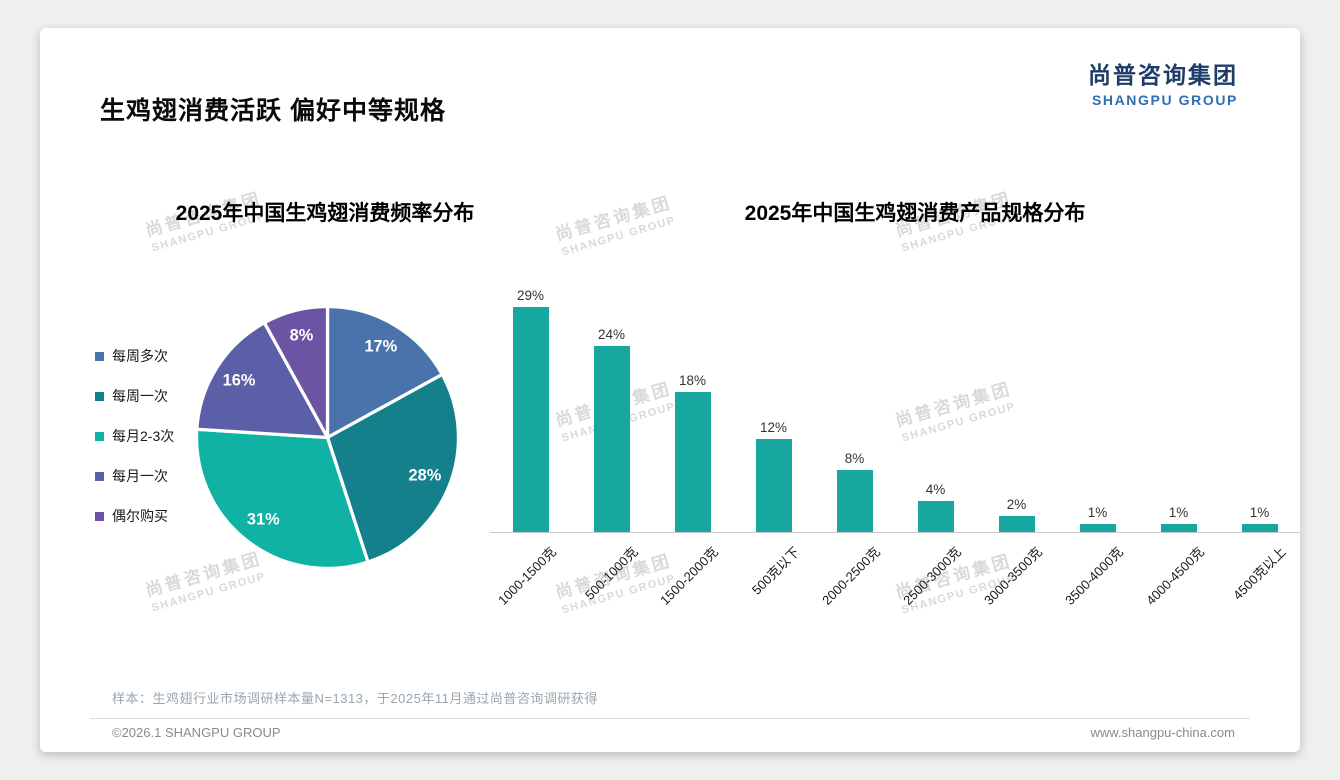 The width and height of the screenshot is (1340, 780). Describe the element at coordinates (932, 576) in the screenshot. I see `bar-category-label: 2500-3000克` at that location.